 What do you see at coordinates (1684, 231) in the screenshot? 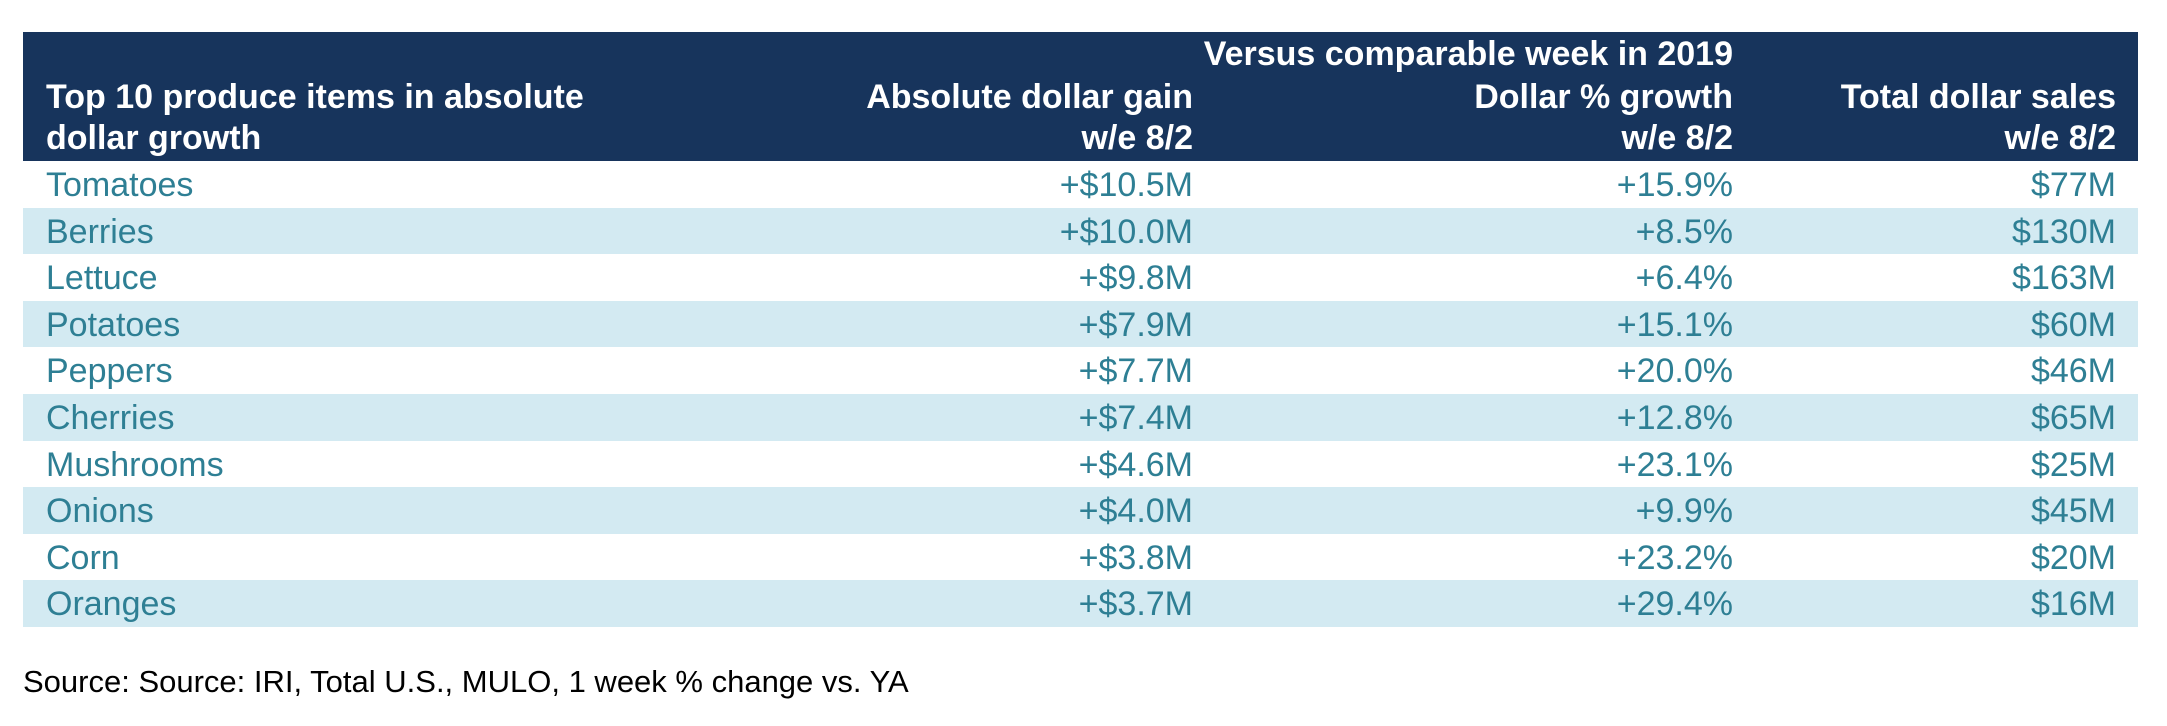
I see `pct-cell: +8.5%` at bounding box center [1684, 231].